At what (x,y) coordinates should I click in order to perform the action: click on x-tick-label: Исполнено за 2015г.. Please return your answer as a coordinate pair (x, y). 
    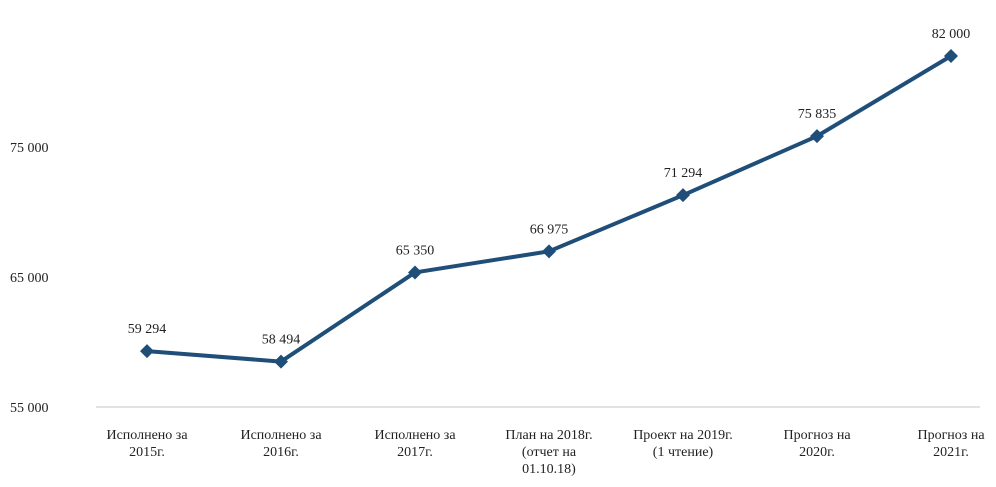
    Looking at the image, I should click on (147, 444).